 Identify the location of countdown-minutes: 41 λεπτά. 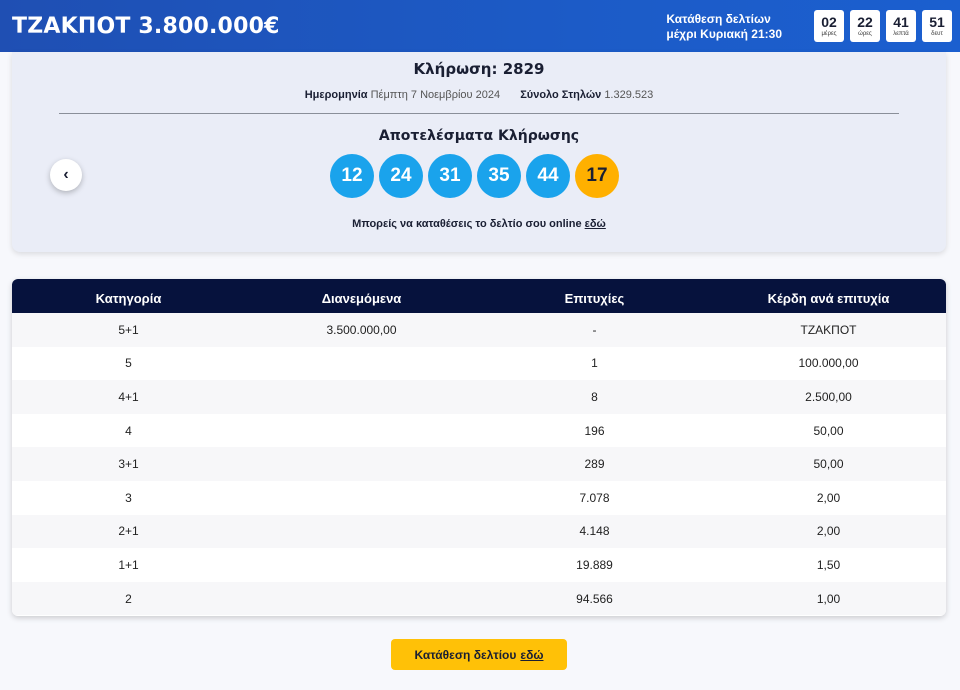
(901, 26).